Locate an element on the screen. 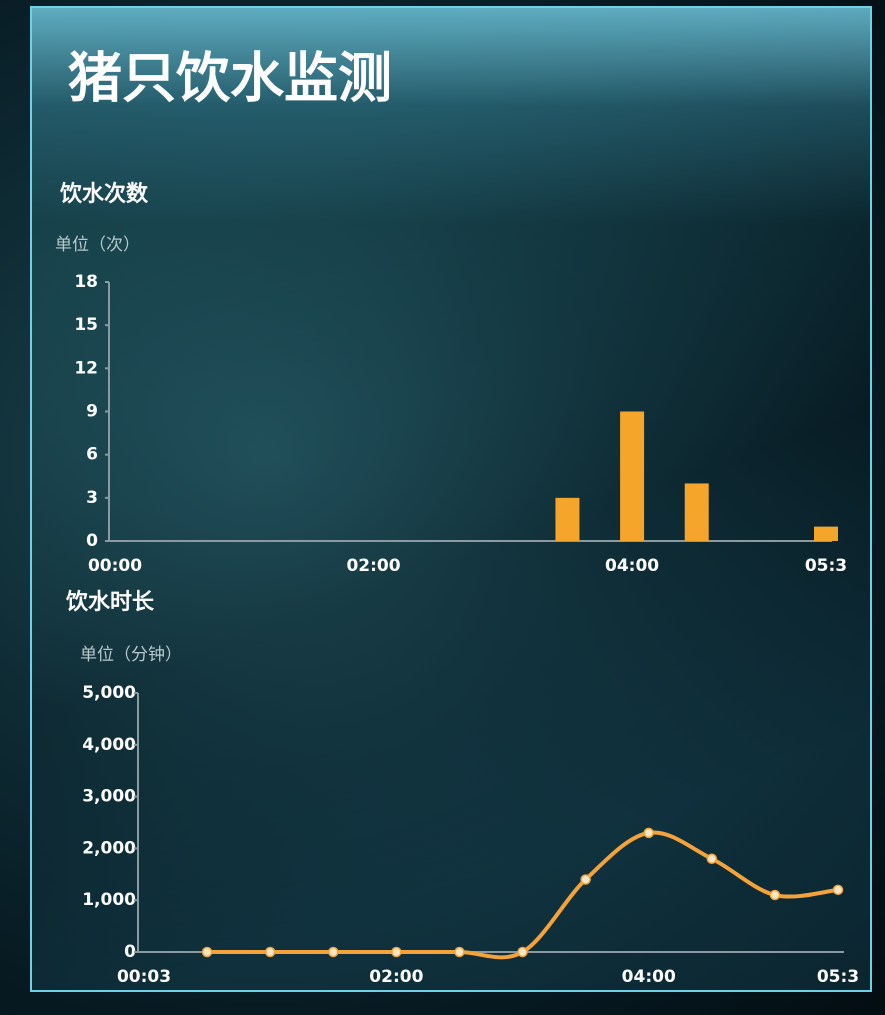 Image resolution: width=885 pixels, height=1015 pixels. y-axis-label: 单位（分钟） is located at coordinates (131, 655).